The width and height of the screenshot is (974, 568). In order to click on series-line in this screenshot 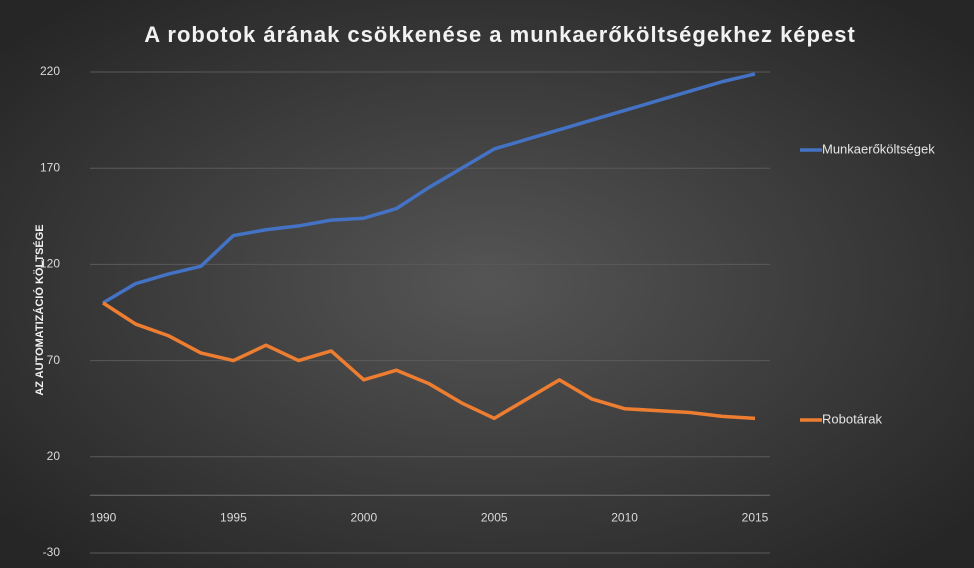, I will do `click(429, 361)`.